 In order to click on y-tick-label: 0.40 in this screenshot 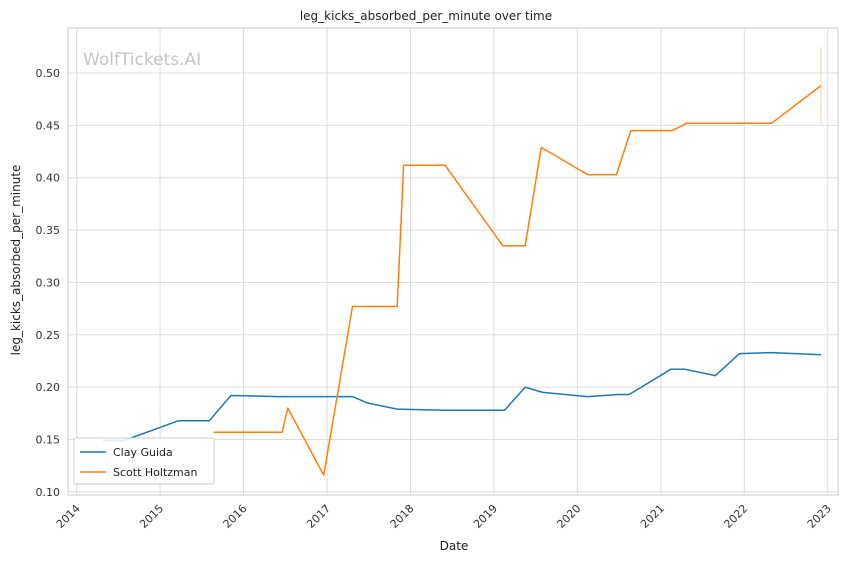, I will do `click(48, 178)`.